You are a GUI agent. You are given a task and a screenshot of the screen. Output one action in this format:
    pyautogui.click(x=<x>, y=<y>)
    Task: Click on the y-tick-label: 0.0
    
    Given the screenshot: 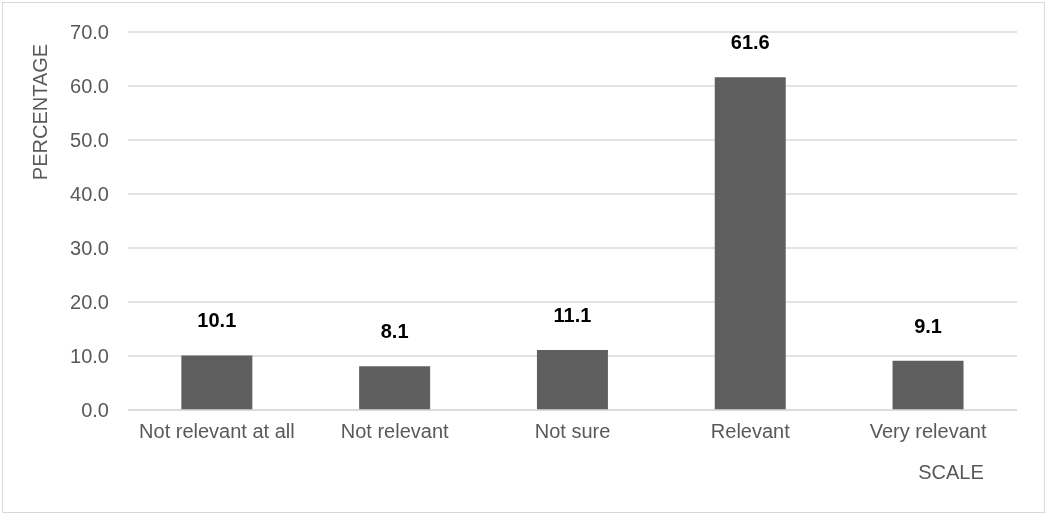 What is the action you would take?
    pyautogui.click(x=95, y=410)
    